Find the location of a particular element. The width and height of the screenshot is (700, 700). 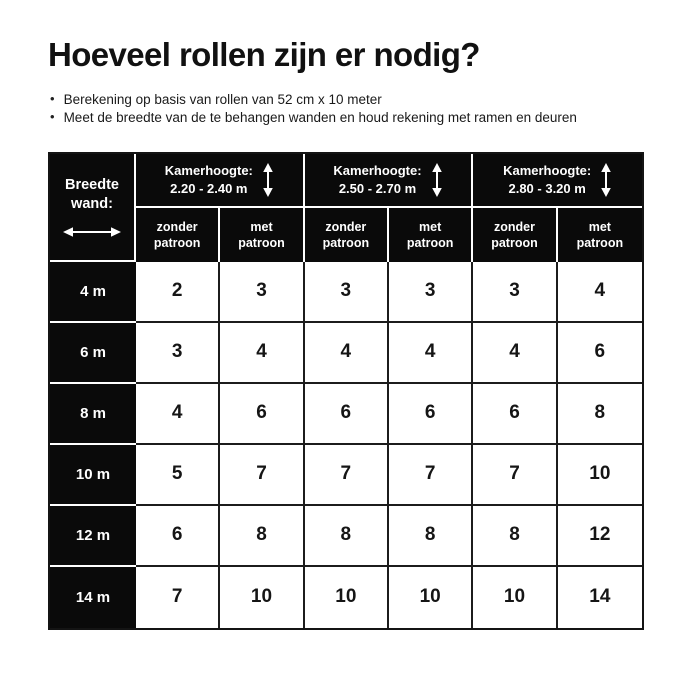

group-header-text: Kamerhoogte: 2.20 - 2.40 m is located at coordinates (209, 179).